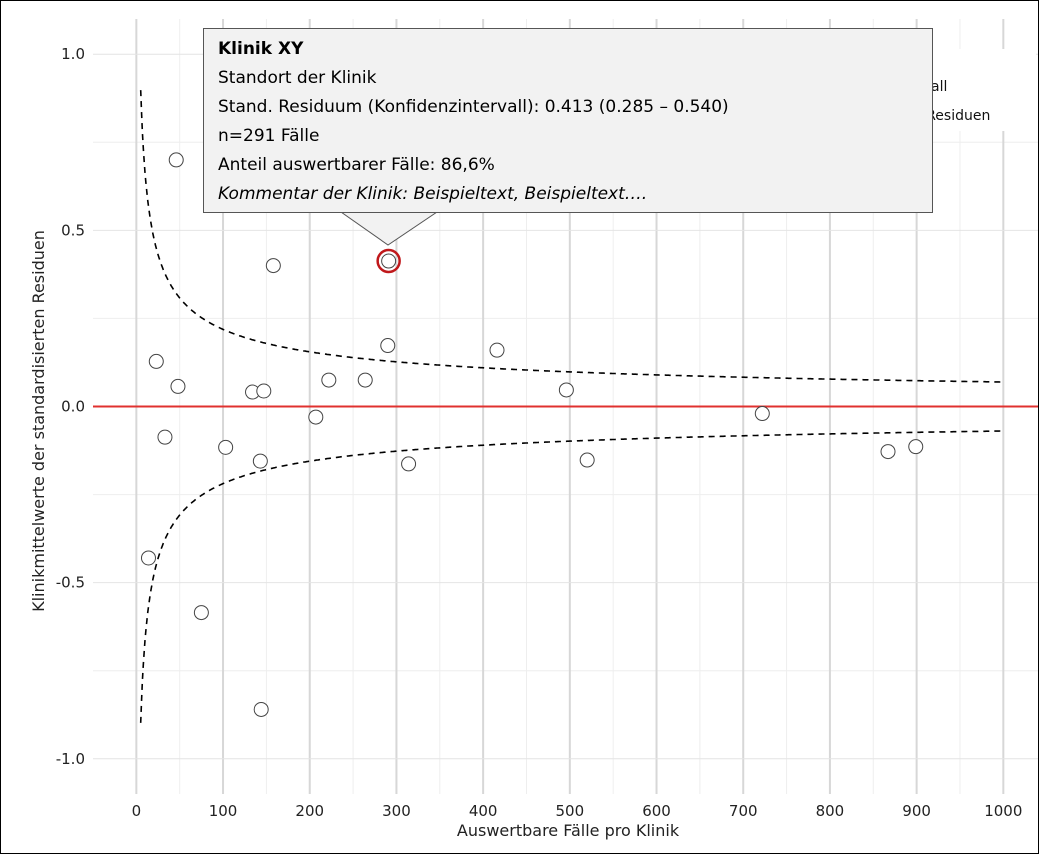 This screenshot has width=1039, height=854. What do you see at coordinates (568, 830) in the screenshot?
I see `x-axis-title: Auswertbare Fälle pro Klinik` at bounding box center [568, 830].